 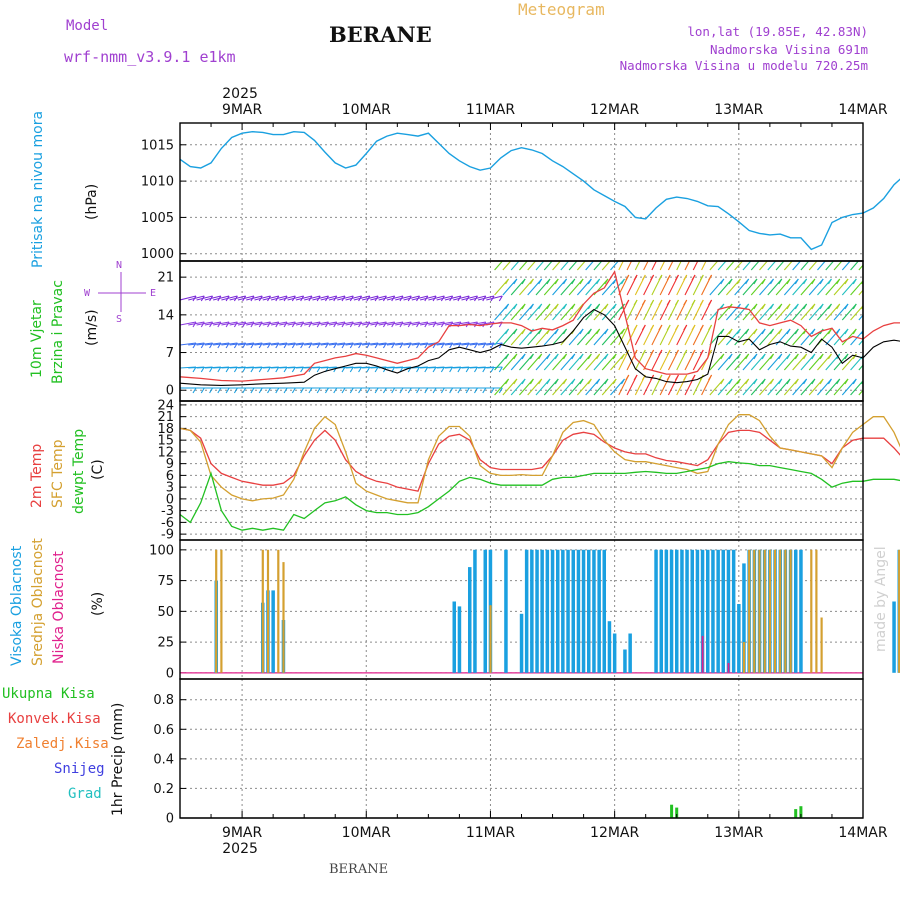 What do you see at coordinates (170, 476) in the screenshot?
I see `y-tick-label: 6` at bounding box center [170, 476].